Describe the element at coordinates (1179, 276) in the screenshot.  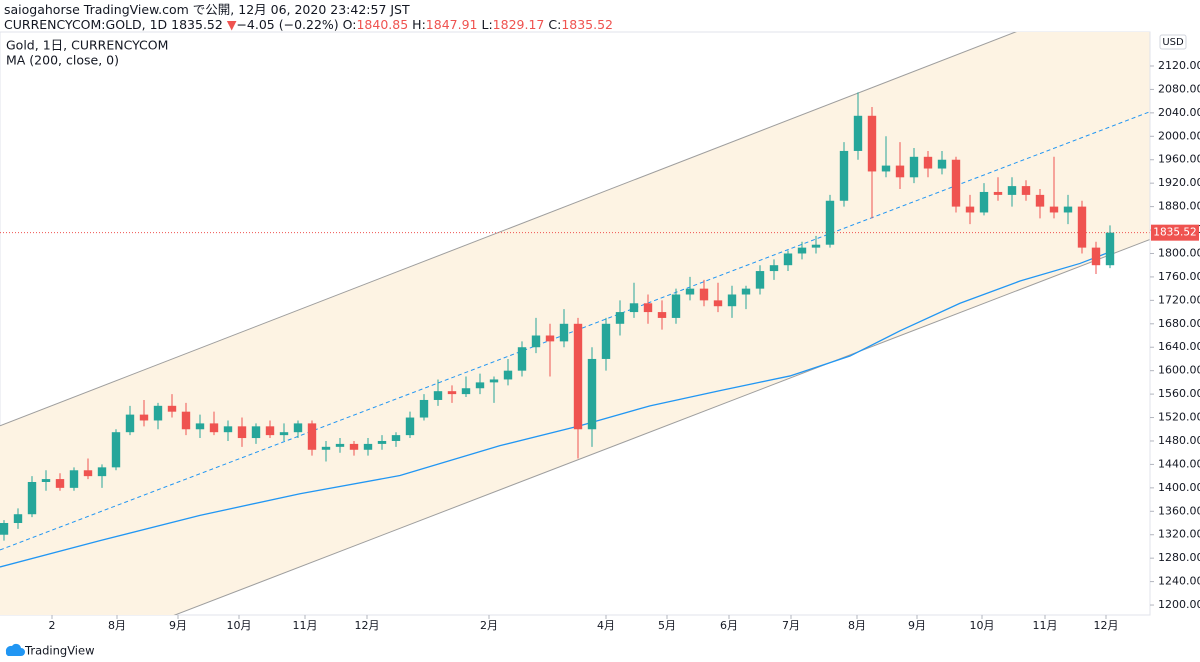
I see `y-tick-label: 1760.00` at that location.